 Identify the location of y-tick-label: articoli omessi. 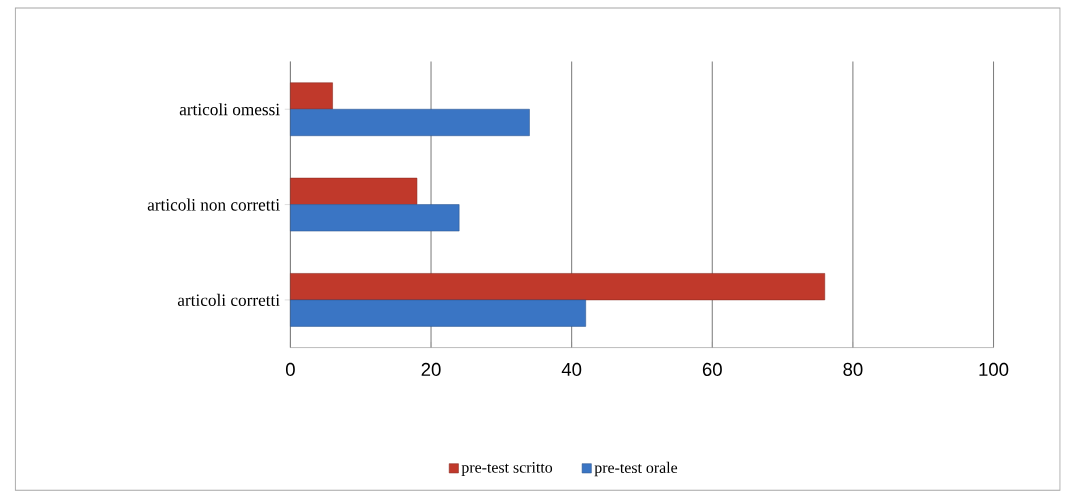
(229, 109).